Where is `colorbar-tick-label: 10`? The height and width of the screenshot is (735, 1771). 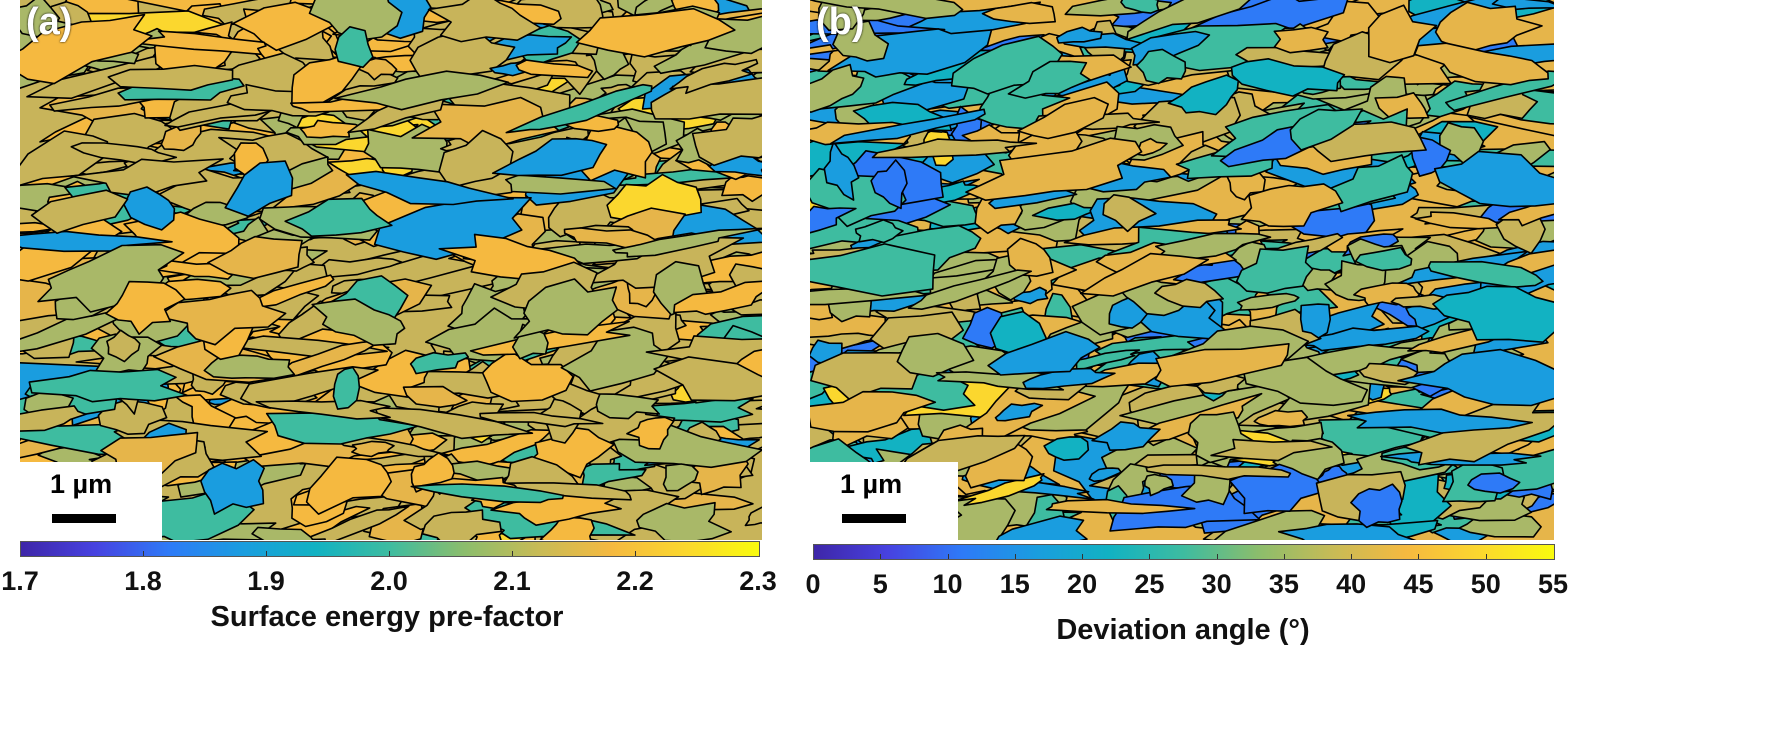
colorbar-tick-label: 10 is located at coordinates (947, 584).